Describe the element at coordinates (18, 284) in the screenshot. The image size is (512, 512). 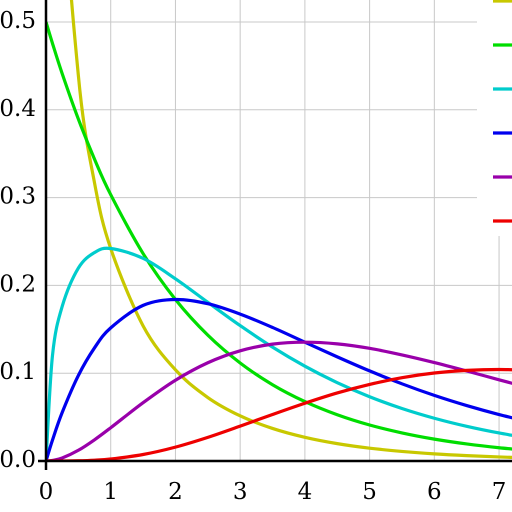
I see `y-tick-label: 0.2` at that location.